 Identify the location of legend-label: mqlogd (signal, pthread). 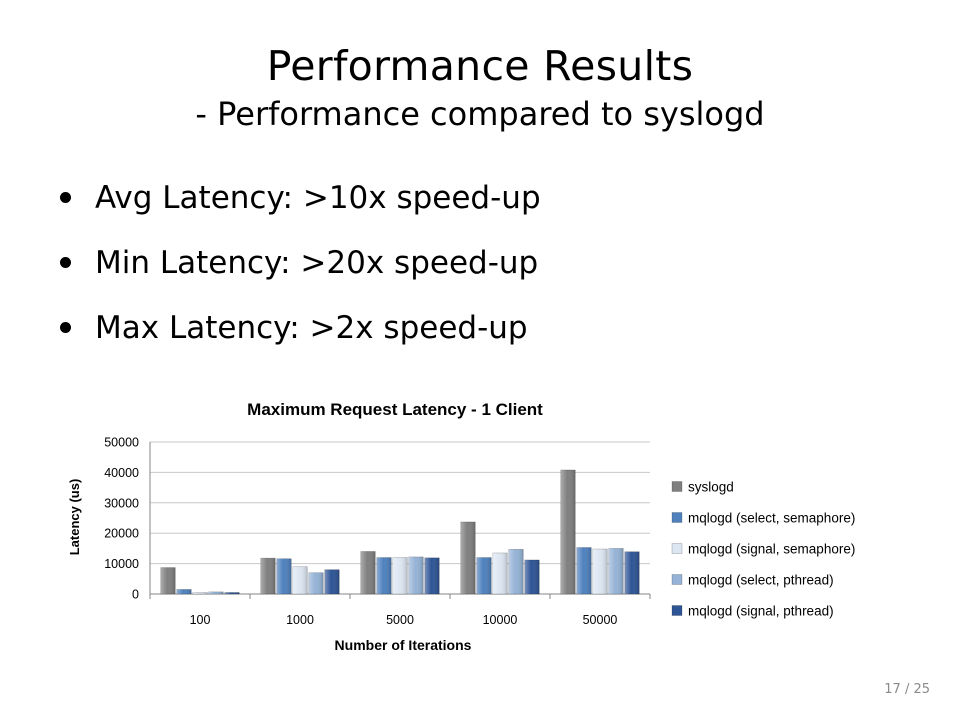
(761, 611).